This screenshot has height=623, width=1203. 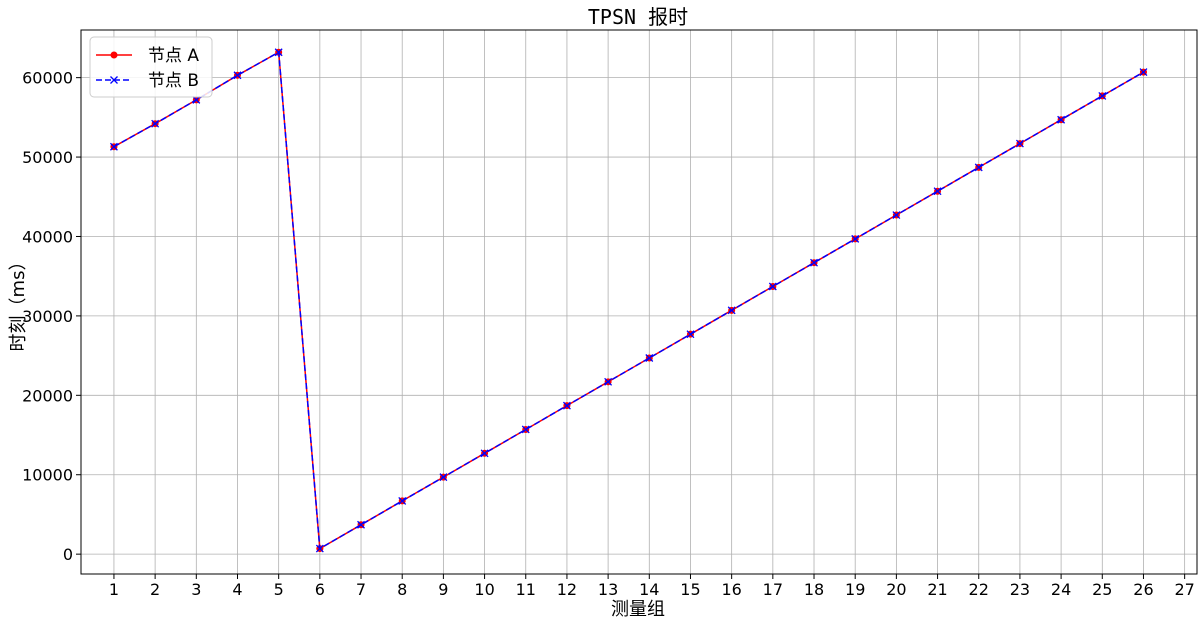 What do you see at coordinates (47, 157) in the screenshot?
I see `y-tick-label: 50000` at bounding box center [47, 157].